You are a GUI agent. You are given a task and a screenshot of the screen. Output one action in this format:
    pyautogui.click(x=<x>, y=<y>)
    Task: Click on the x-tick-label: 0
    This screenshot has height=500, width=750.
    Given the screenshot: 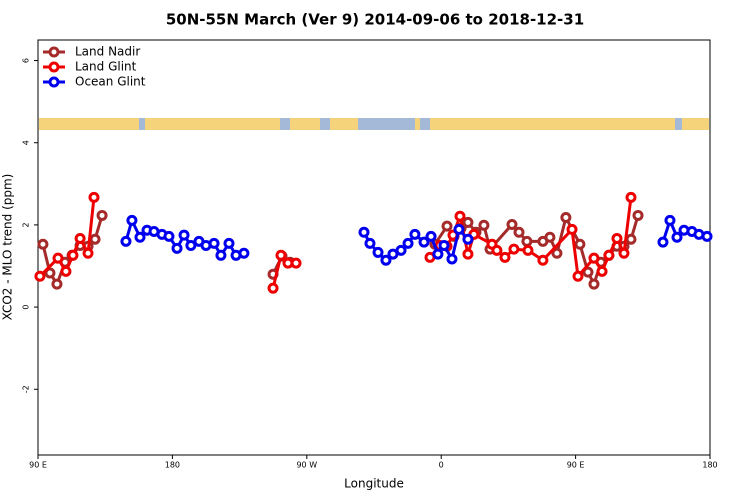 What is the action you would take?
    pyautogui.click(x=441, y=465)
    